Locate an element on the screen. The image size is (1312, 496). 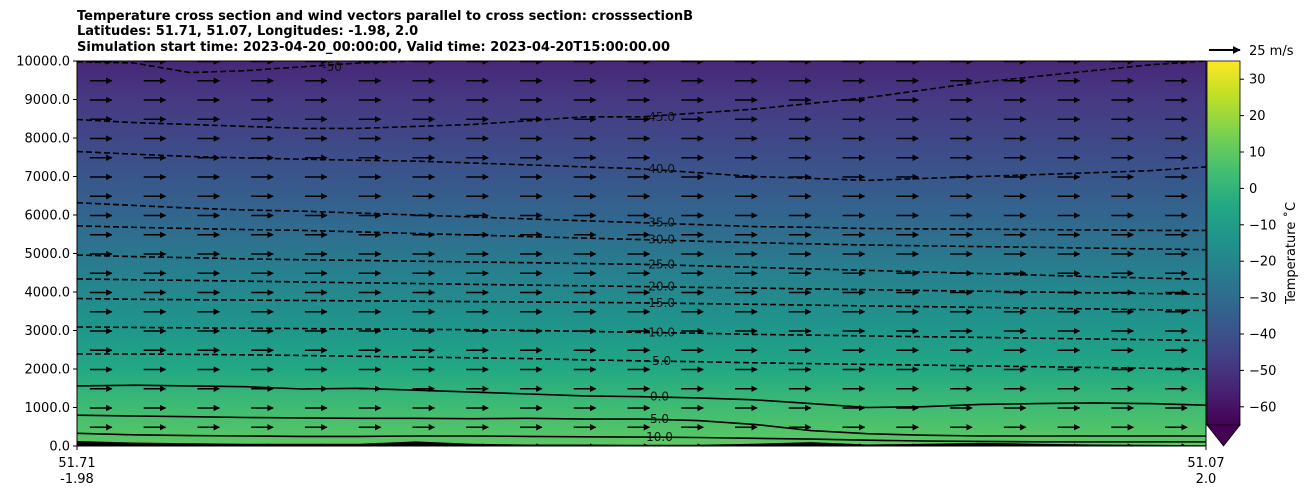
x-start-lat-label: 51.71 is located at coordinates (76, 463).